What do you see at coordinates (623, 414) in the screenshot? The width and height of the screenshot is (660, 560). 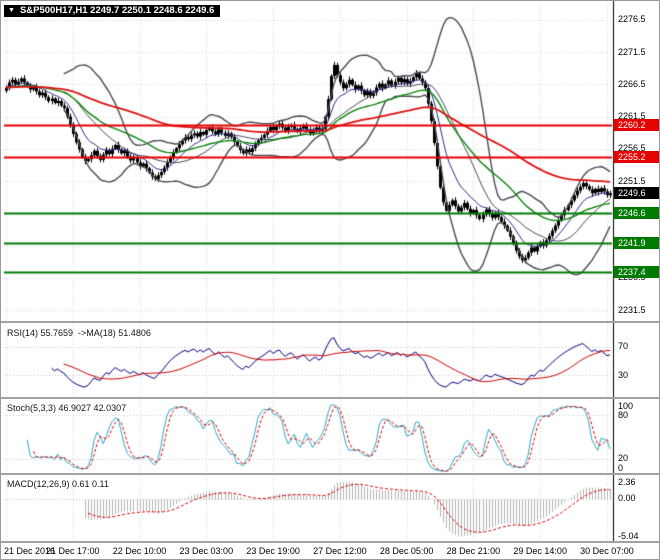 I see `stoch-scale-label: 80` at bounding box center [623, 414].